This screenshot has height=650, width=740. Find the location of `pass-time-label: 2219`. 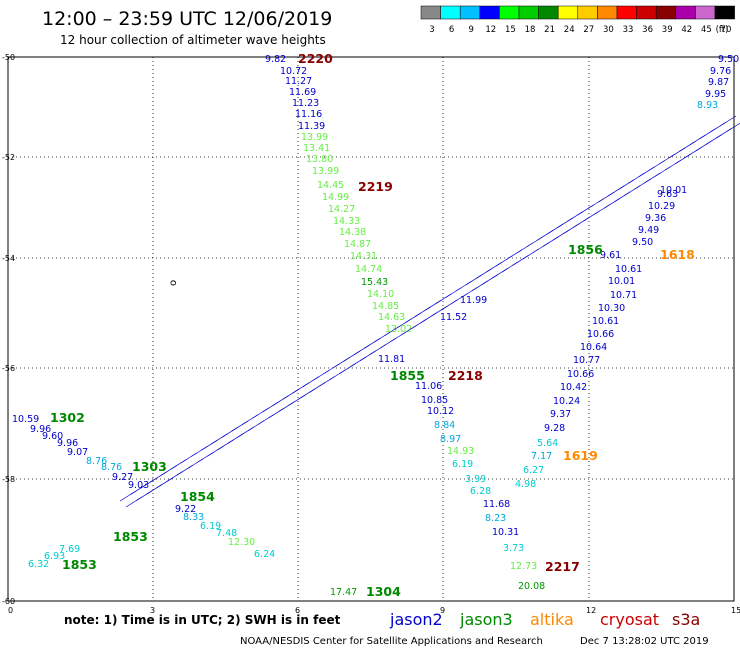

pass-time-label: 2219 is located at coordinates (375, 186).